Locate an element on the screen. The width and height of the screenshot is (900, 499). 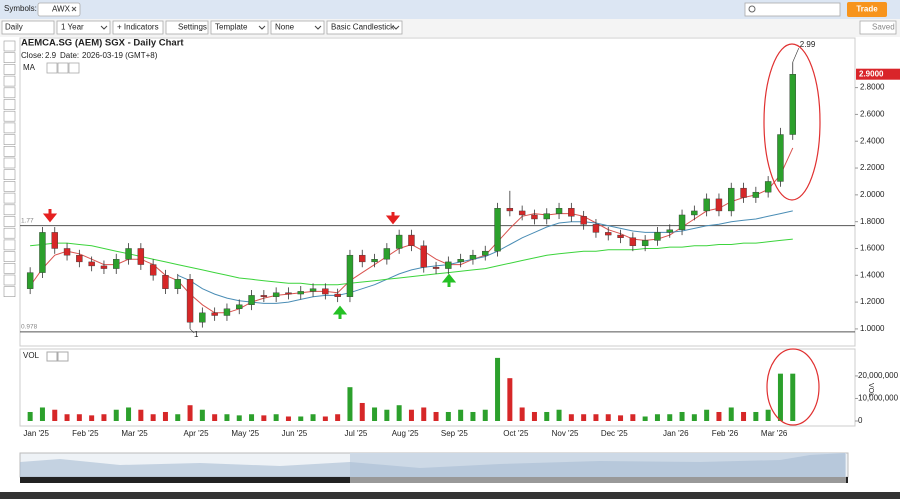
x-tick-label: Dec '25 is located at coordinates (614, 433).